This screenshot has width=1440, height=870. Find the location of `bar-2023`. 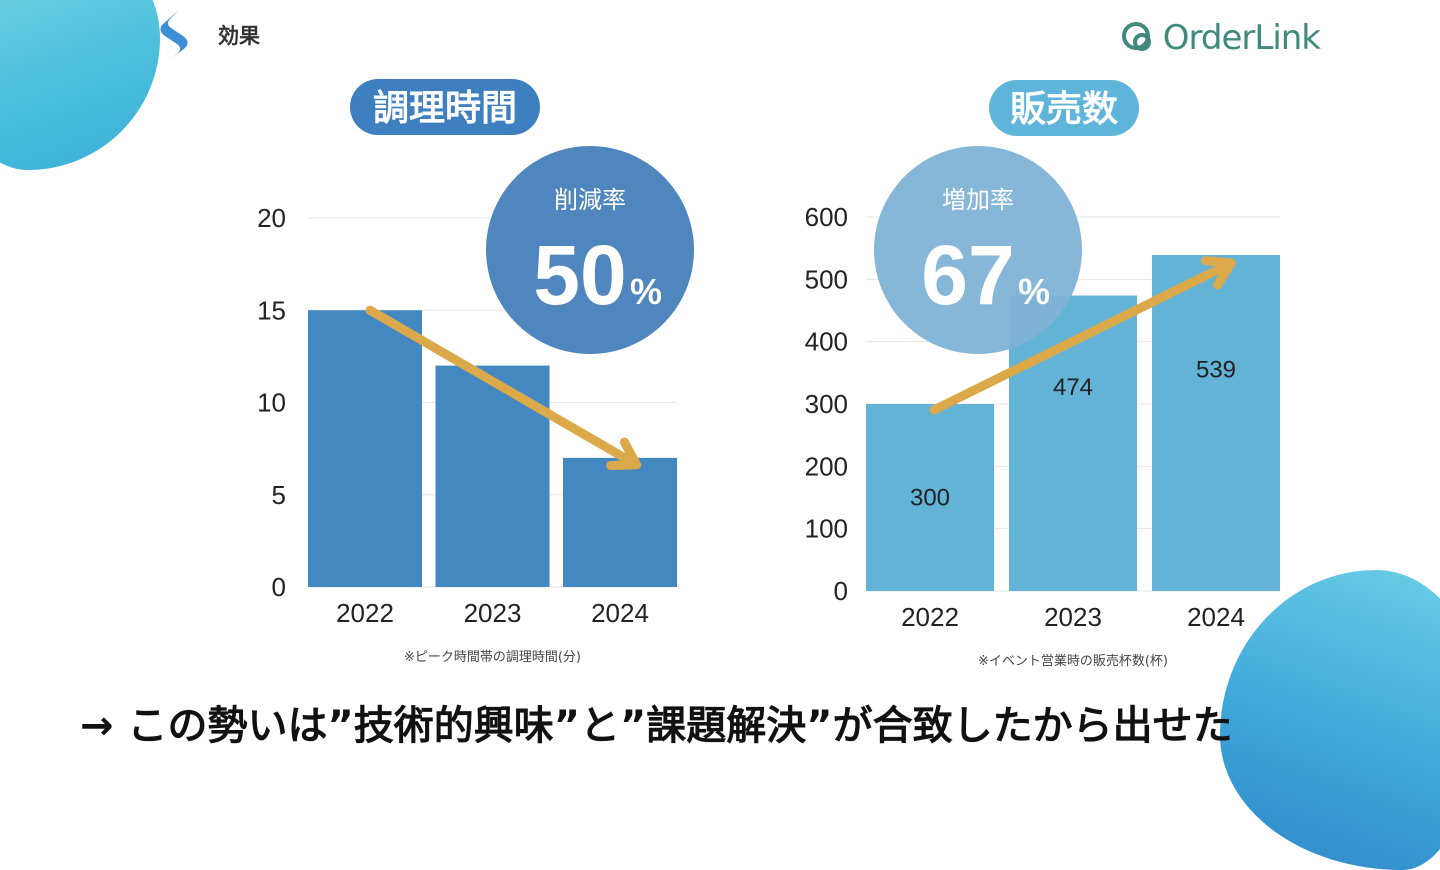

bar-2023 is located at coordinates (492, 476).